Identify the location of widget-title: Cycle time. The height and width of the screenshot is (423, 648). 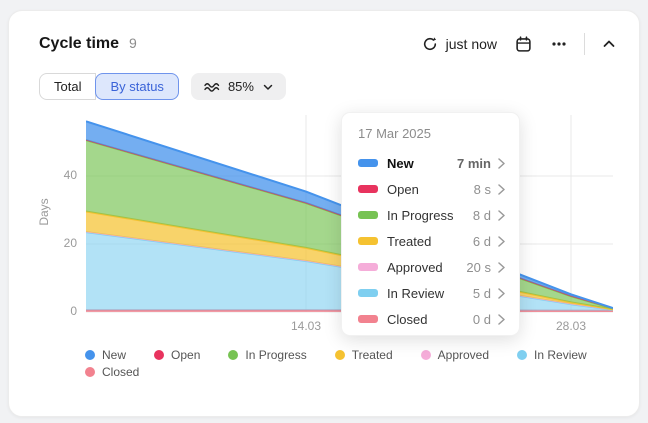
(79, 43).